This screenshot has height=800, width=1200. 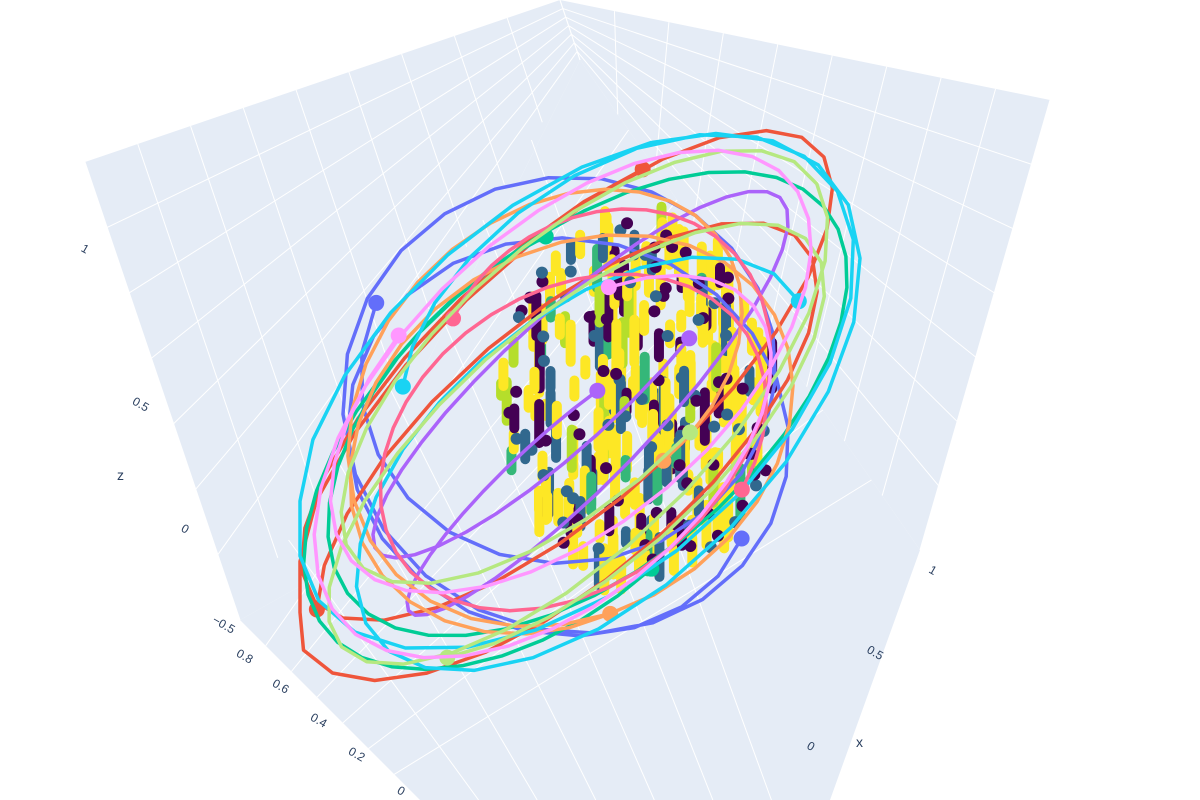 What do you see at coordinates (224, 625) in the screenshot?
I see `z-tick-label: −0.5` at bounding box center [224, 625].